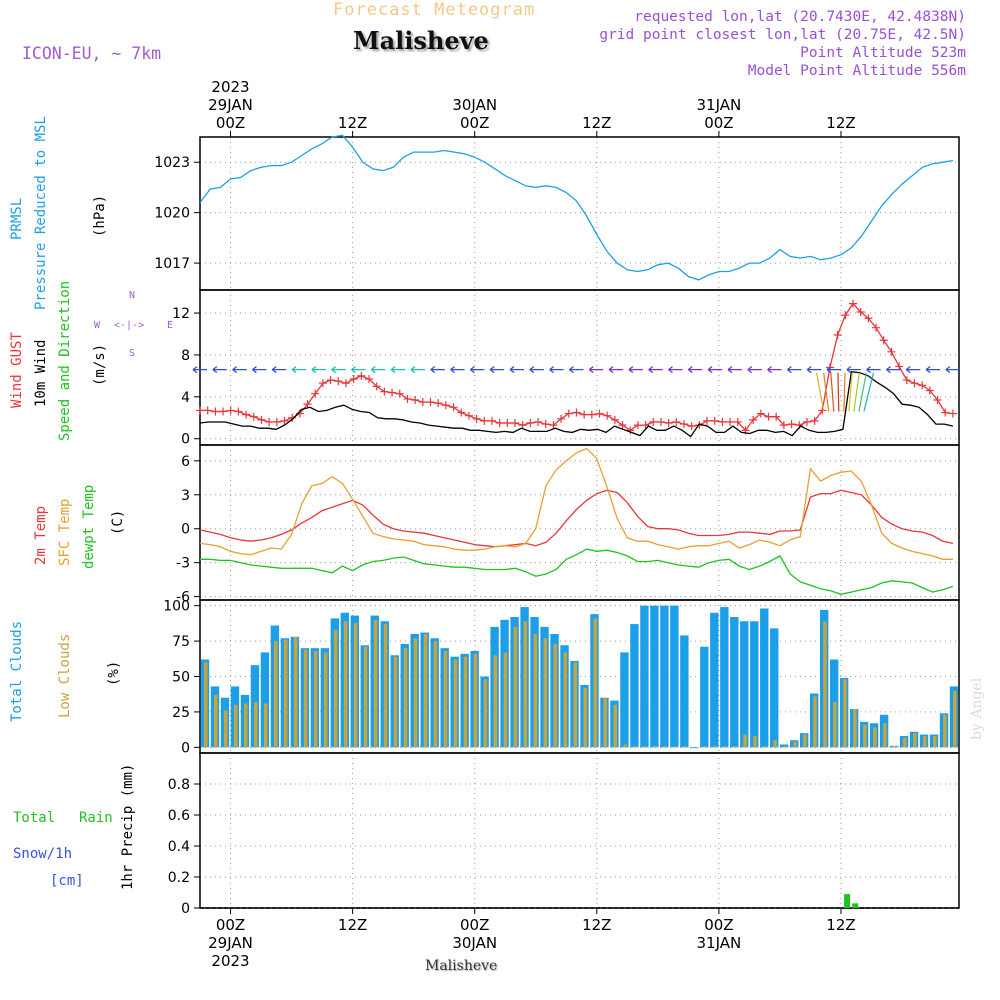  Describe the element at coordinates (181, 642) in the screenshot. I see `y-tick-label: 75` at that location.